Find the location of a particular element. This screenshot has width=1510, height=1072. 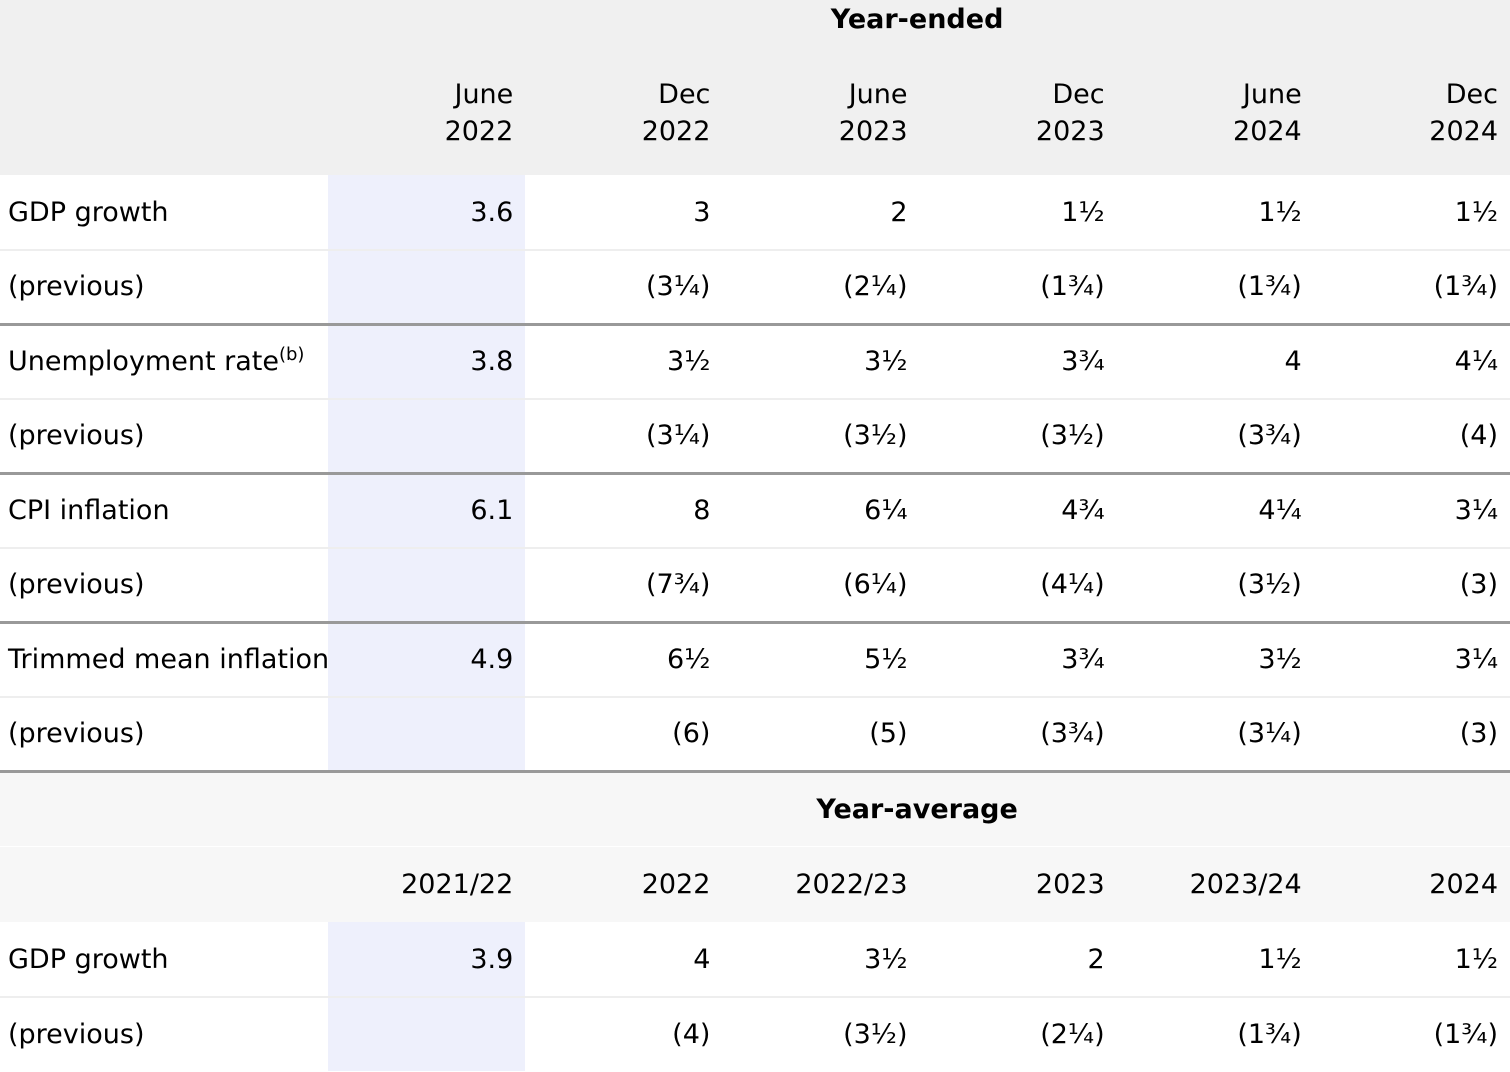

column-header: 2022 is located at coordinates (624, 883).